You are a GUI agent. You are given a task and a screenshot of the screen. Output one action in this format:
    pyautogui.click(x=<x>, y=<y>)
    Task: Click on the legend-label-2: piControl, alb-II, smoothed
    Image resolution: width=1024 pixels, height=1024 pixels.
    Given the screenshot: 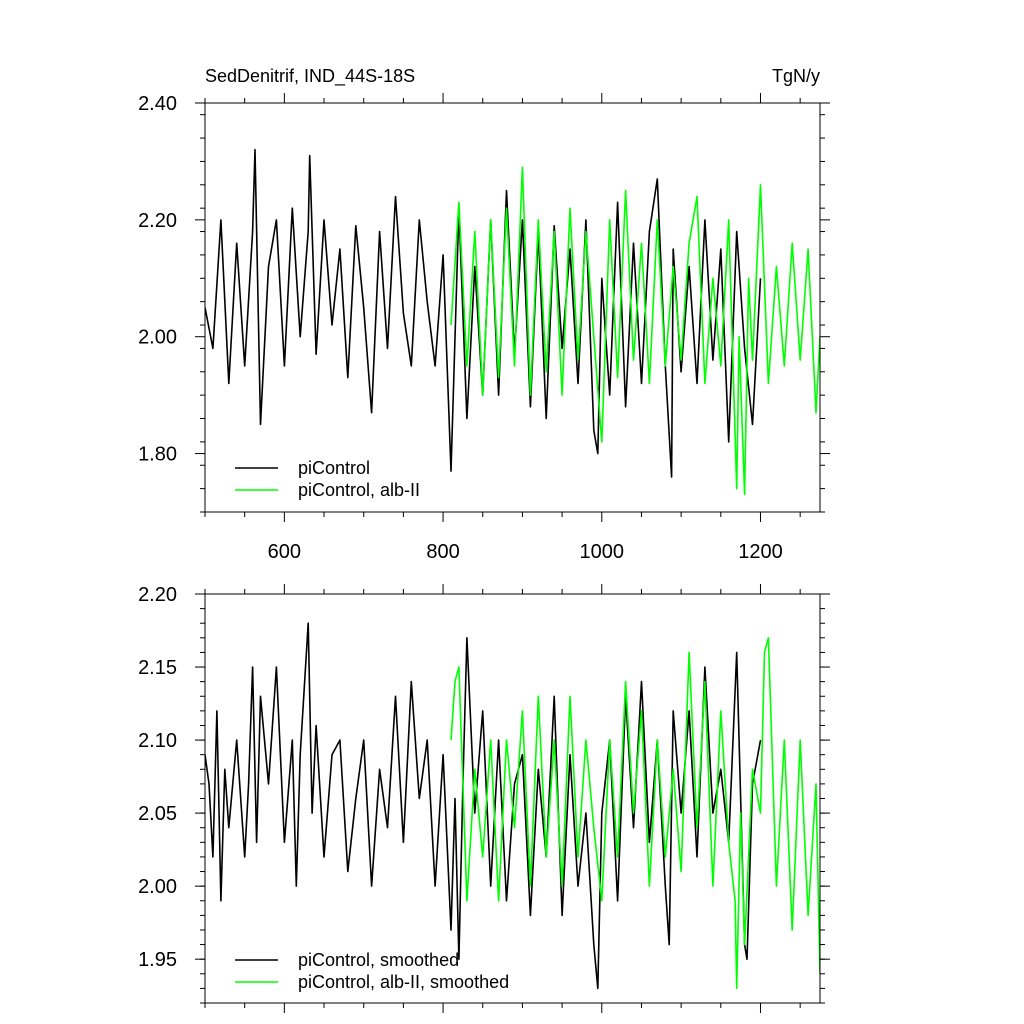 What is the action you would take?
    pyautogui.click(x=403, y=982)
    